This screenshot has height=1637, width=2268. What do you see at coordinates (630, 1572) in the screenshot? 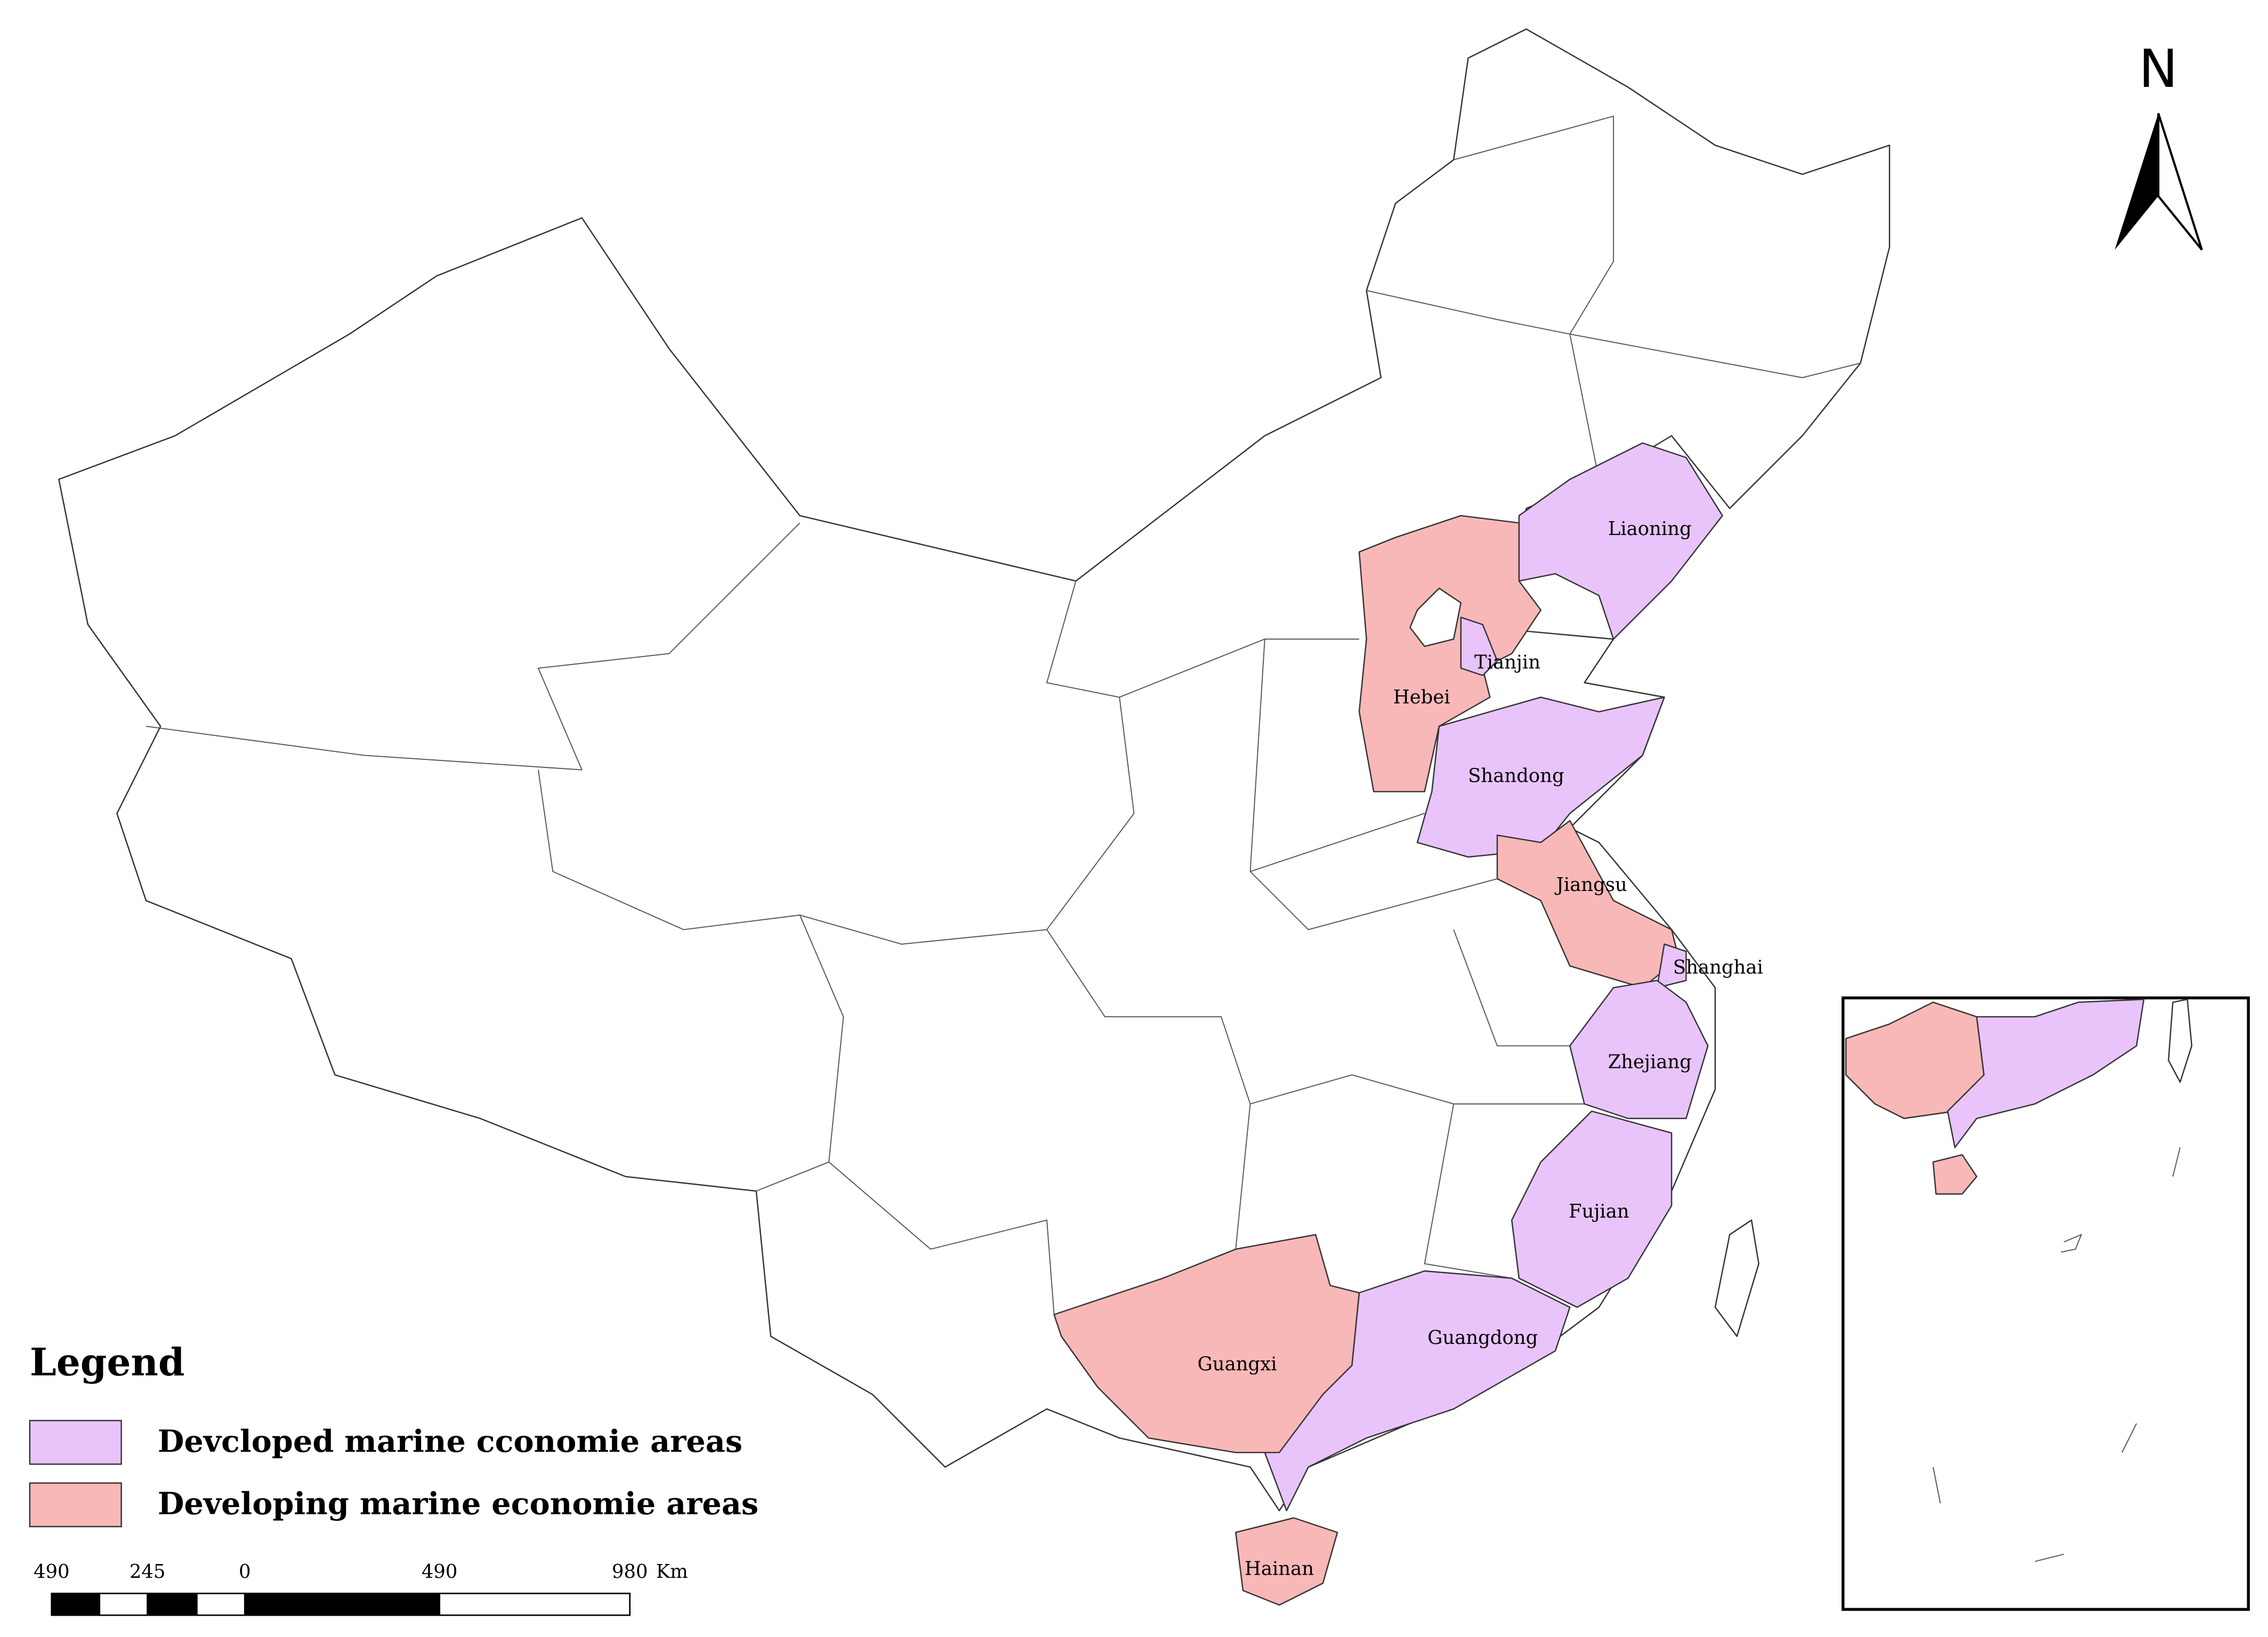
I see `scale-label: 980` at bounding box center [630, 1572].